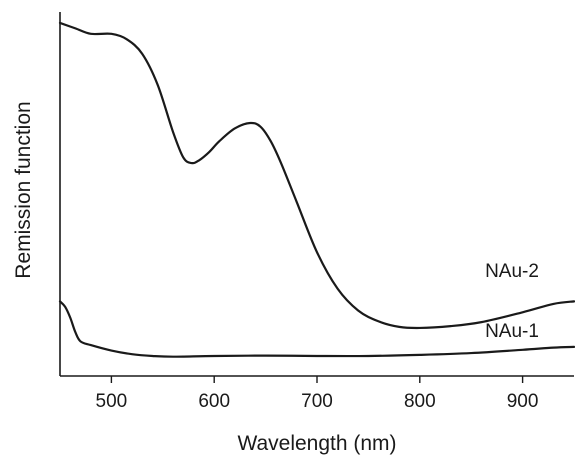  I want to click on x-ticks, so click(317, 379).